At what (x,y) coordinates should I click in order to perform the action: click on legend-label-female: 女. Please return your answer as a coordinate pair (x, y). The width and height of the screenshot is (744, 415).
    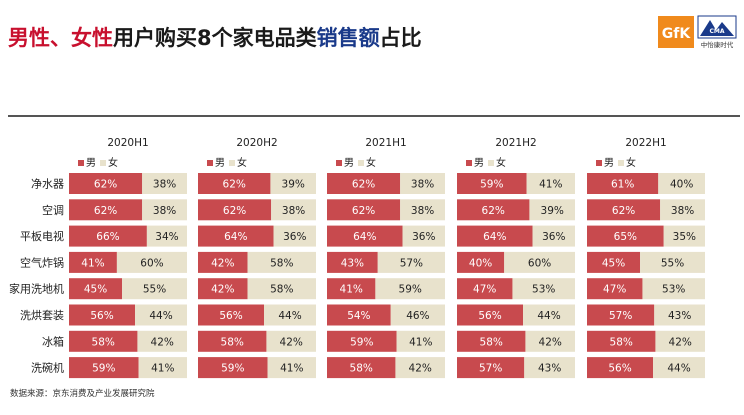
    Looking at the image, I should click on (371, 162).